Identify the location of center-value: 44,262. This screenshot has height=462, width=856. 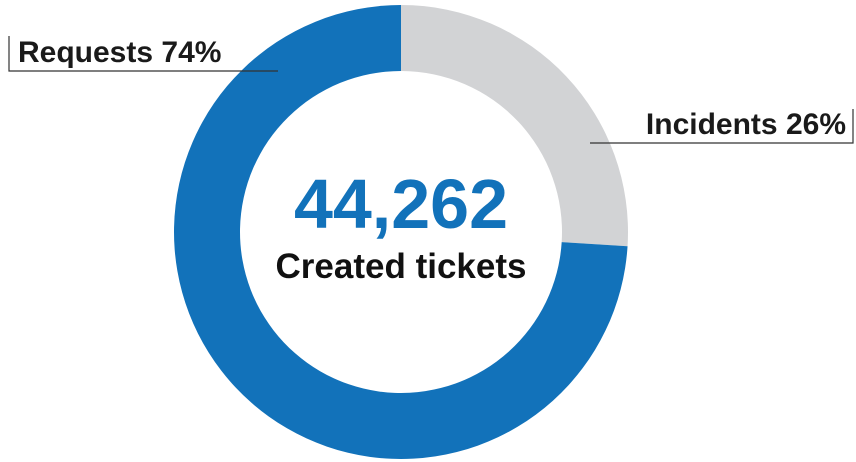
(401, 204).